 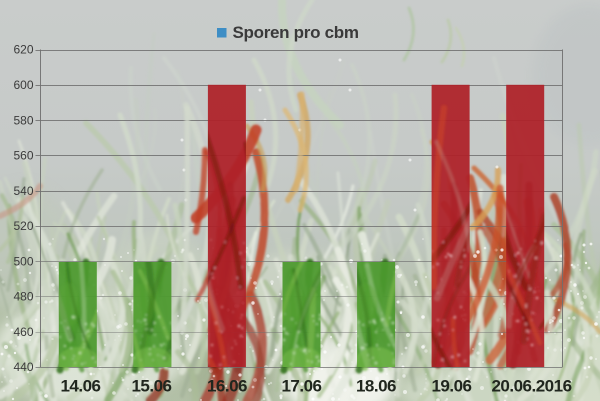 What do you see at coordinates (80, 386) in the screenshot?
I see `svg-text: 14.06` at bounding box center [80, 386].